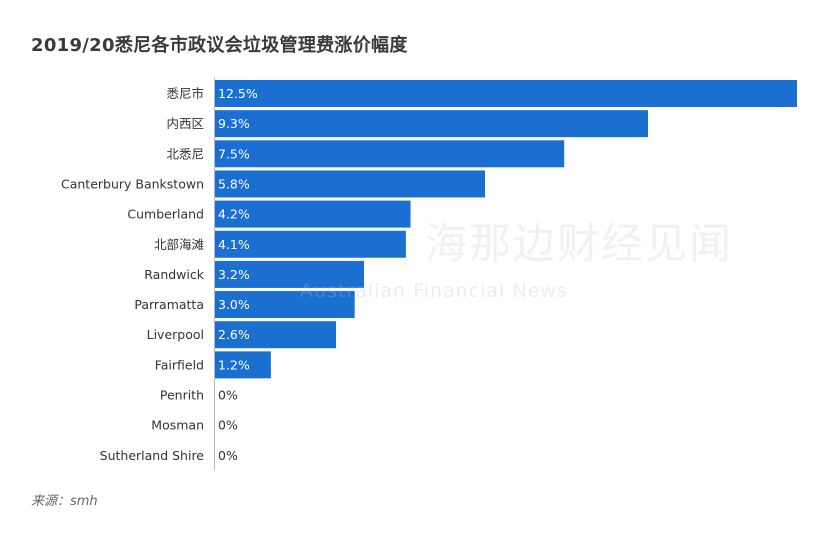 The image size is (834, 534). I want to click on value-label: 1.2%, so click(234, 364).